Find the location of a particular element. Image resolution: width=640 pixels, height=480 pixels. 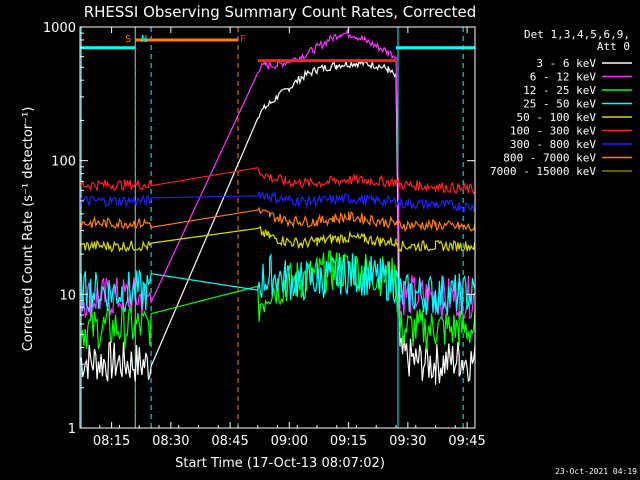

y-tick-label-2: 100 is located at coordinates (63, 162).